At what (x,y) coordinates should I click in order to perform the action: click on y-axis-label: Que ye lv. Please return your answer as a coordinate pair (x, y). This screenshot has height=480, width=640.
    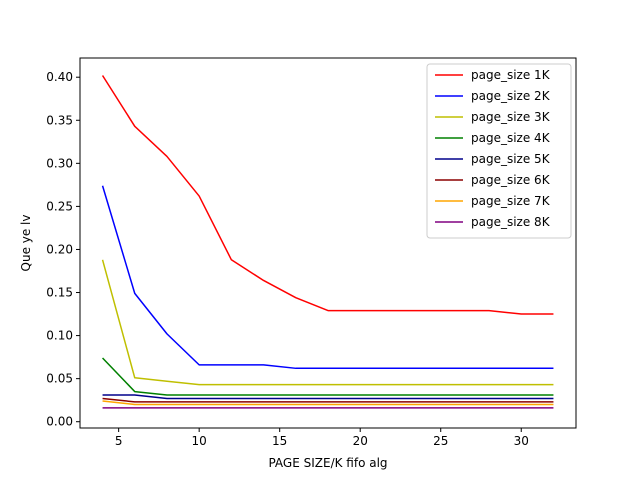
    Looking at the image, I should click on (26, 243).